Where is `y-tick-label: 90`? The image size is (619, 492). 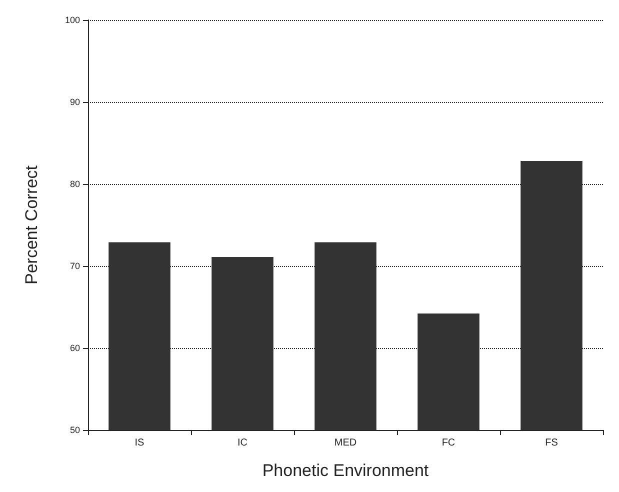 y-tick-label: 90 is located at coordinates (75, 102).